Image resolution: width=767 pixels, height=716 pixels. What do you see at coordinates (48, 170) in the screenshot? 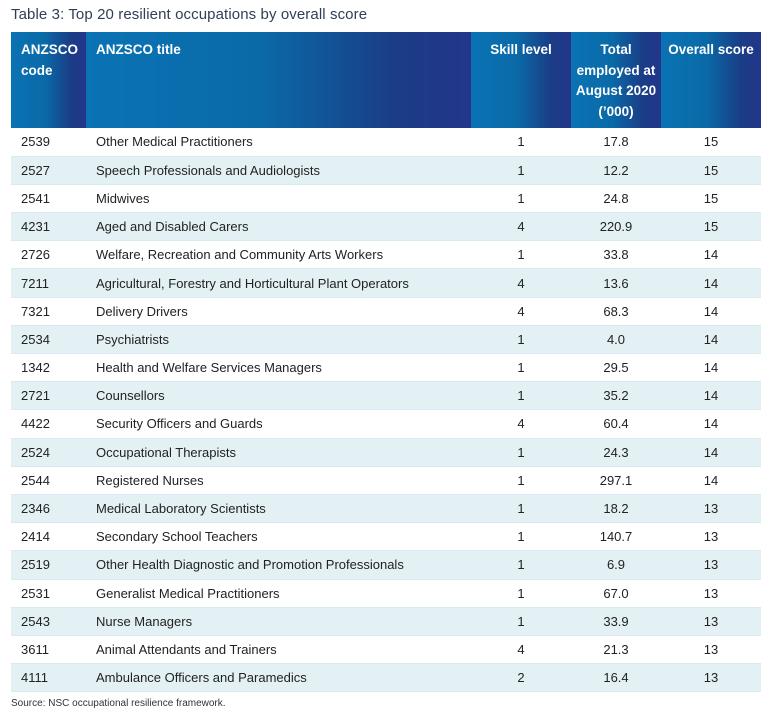
I see `cell-code: 2527` at bounding box center [48, 170].